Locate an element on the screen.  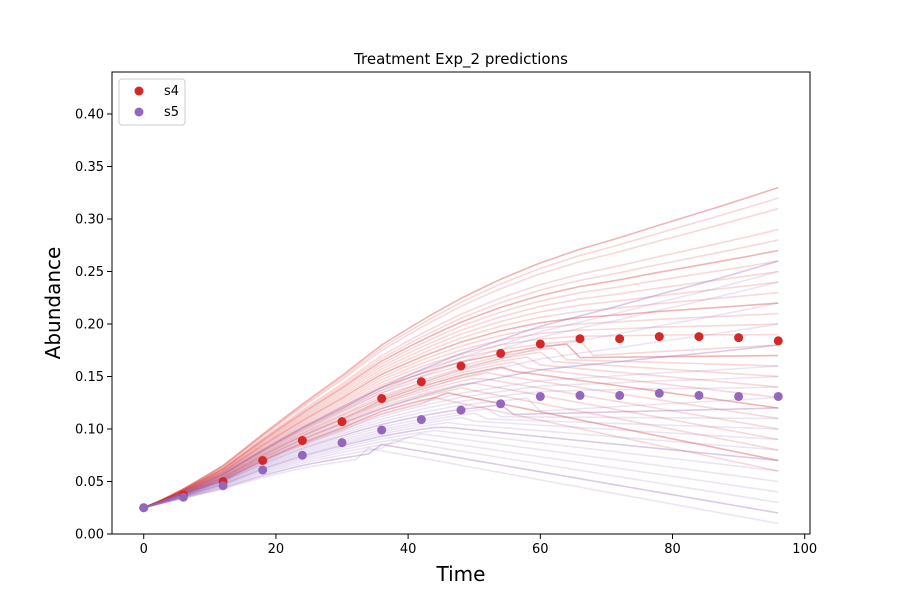
x-tick-label-1: 20 is located at coordinates (276, 549).